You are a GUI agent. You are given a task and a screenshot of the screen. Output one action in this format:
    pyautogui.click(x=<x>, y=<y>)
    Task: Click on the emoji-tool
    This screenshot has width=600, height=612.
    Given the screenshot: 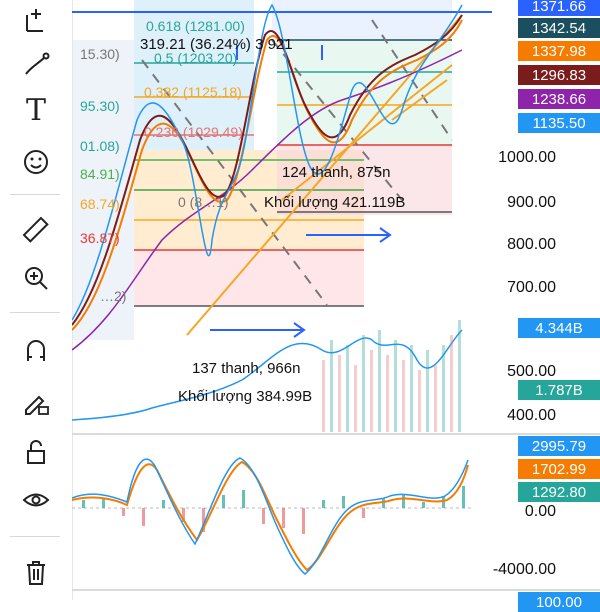 What is the action you would take?
    pyautogui.click(x=36, y=162)
    